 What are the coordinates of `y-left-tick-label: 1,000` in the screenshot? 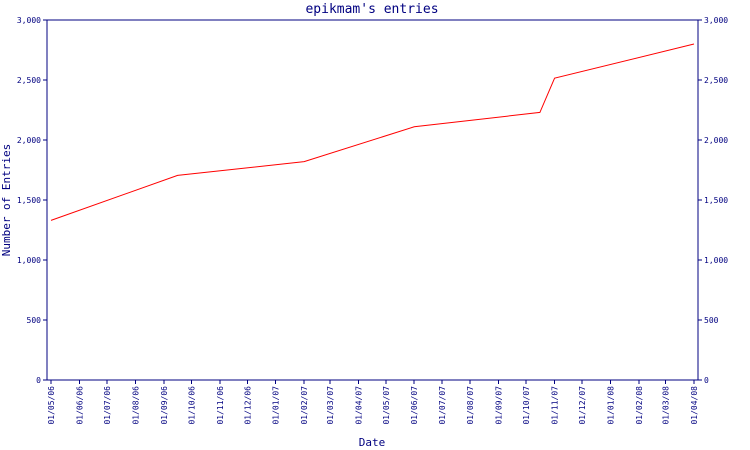 It's located at (29, 260).